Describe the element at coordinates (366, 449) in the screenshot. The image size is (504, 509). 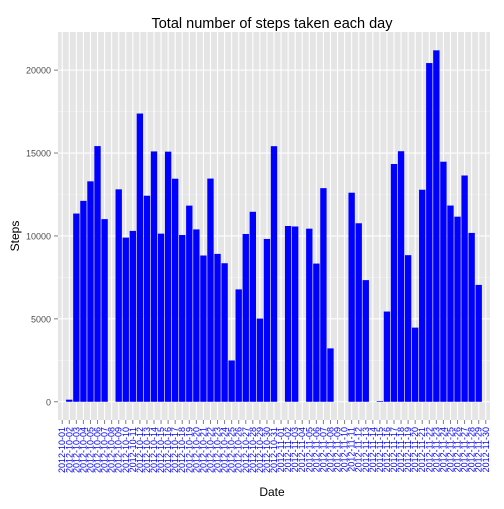
I see `x-tick-label: 2012-11-13` at that location.